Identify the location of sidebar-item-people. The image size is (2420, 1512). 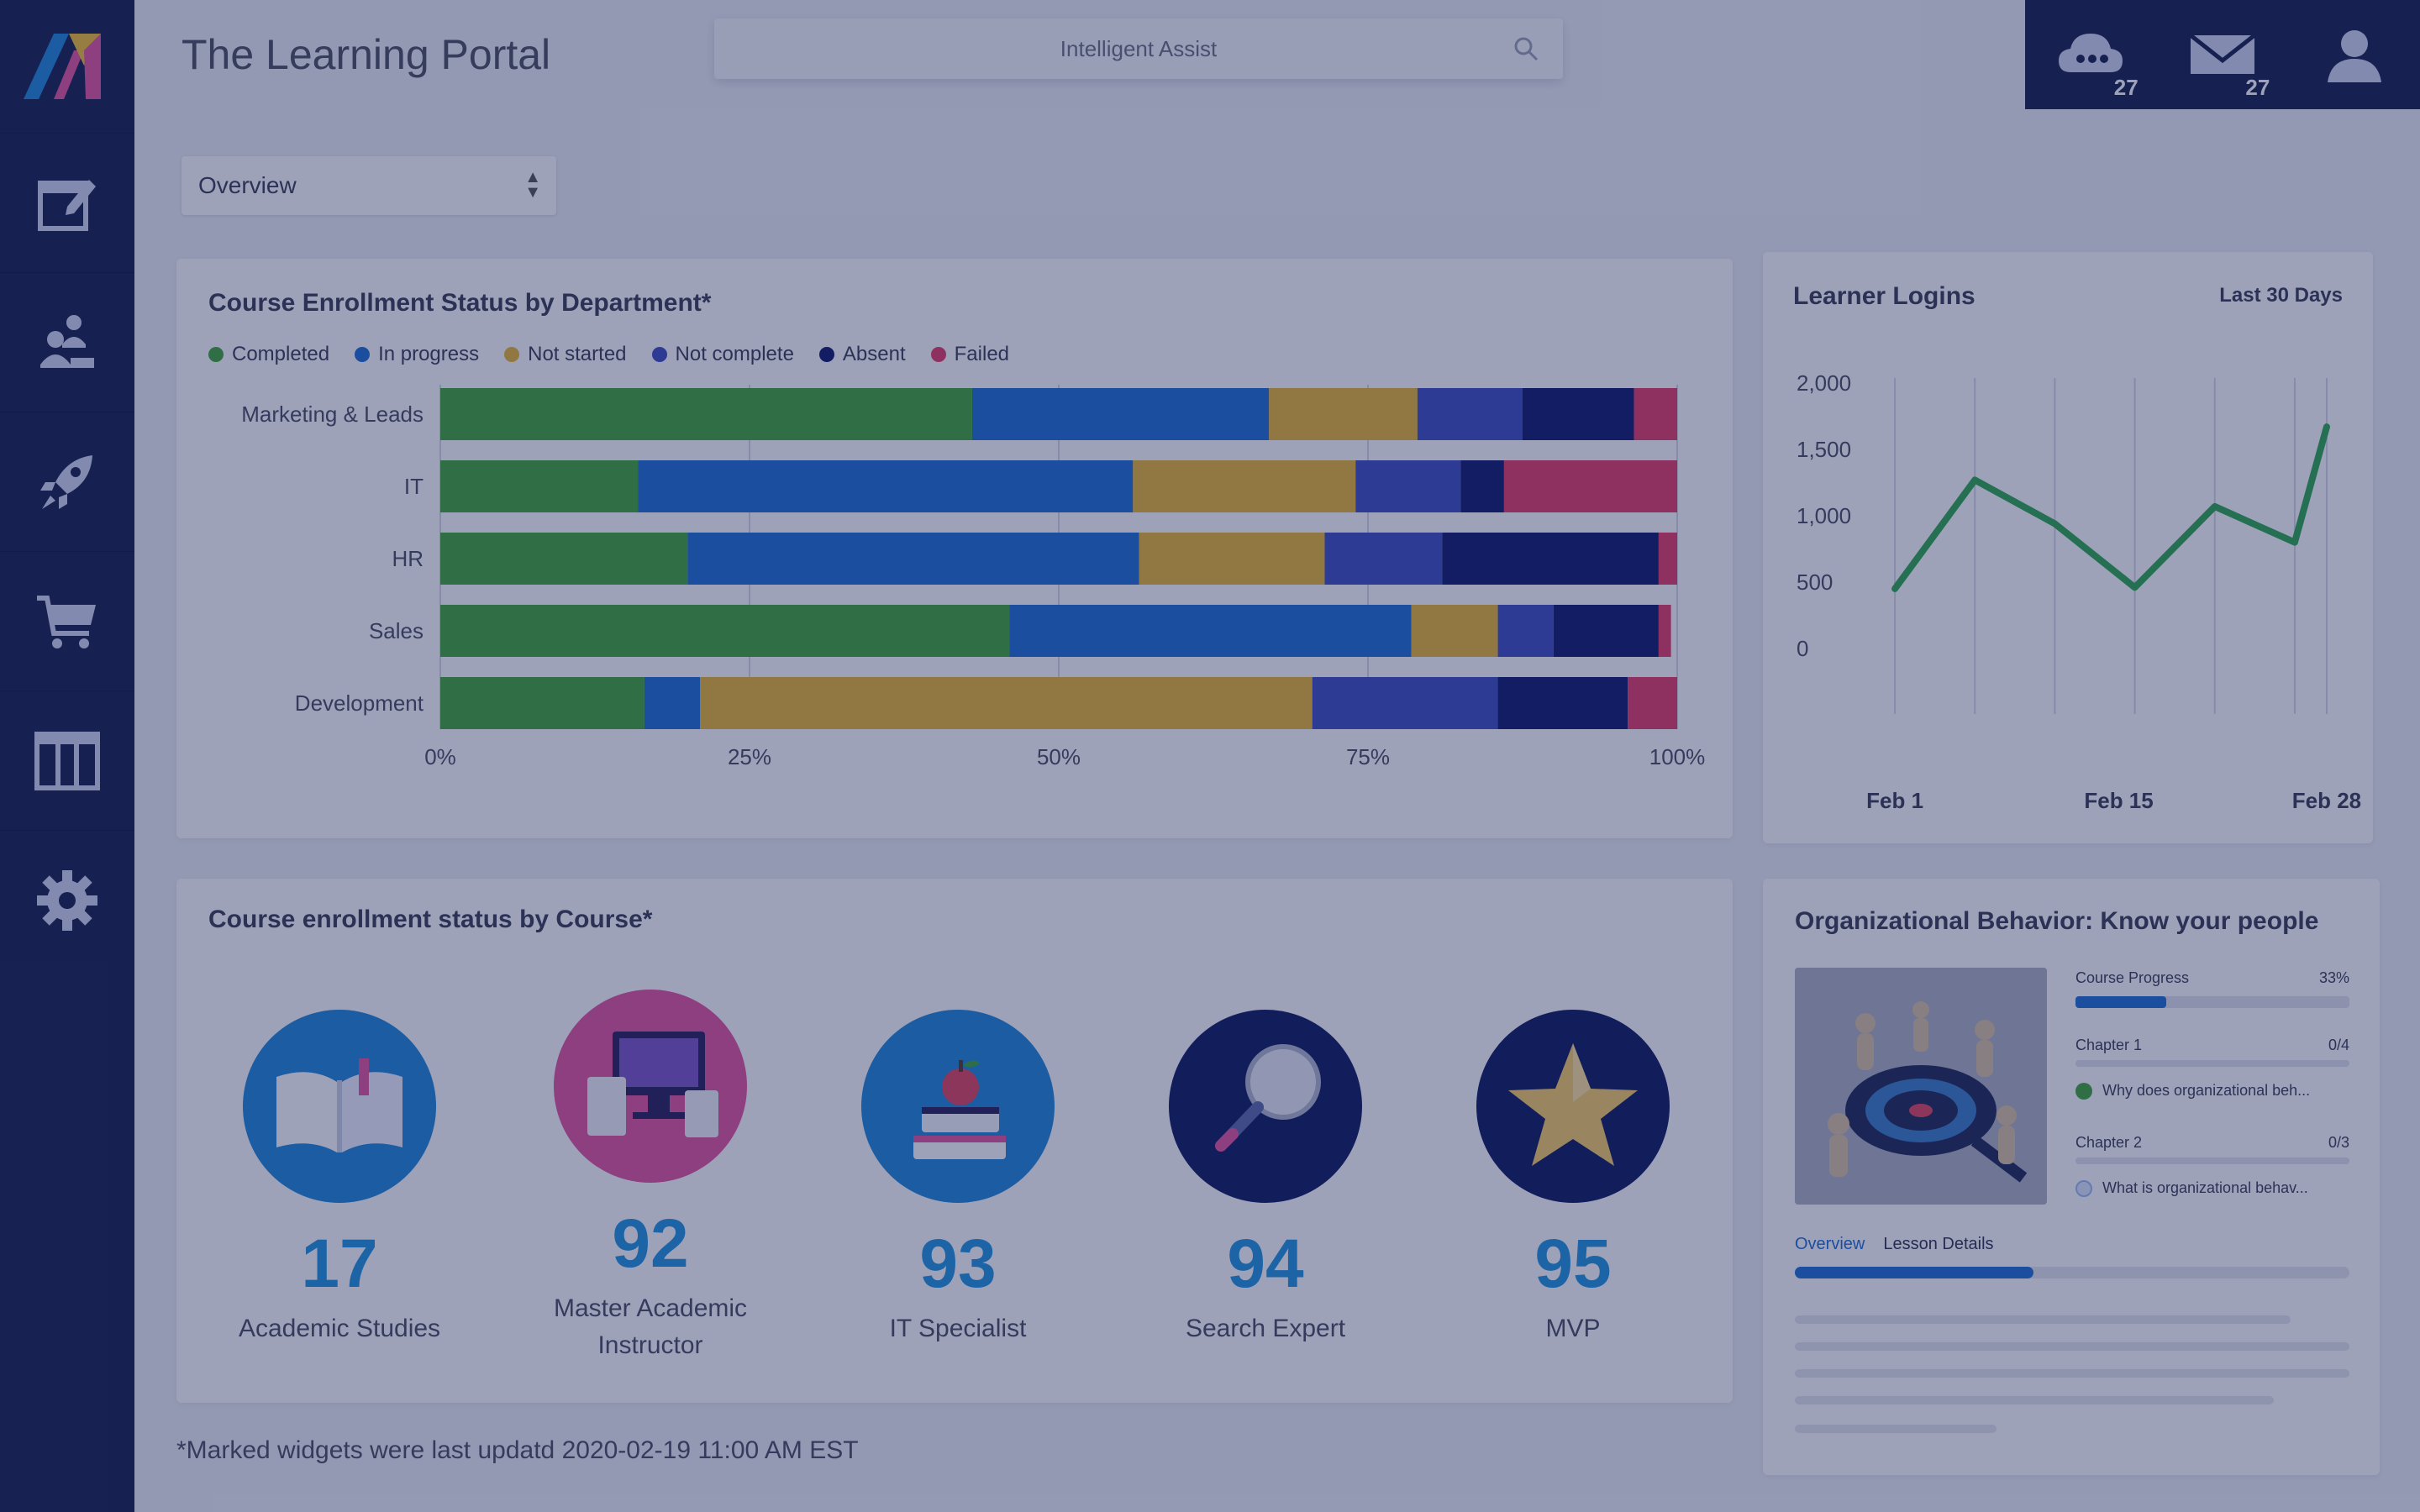
(67, 342).